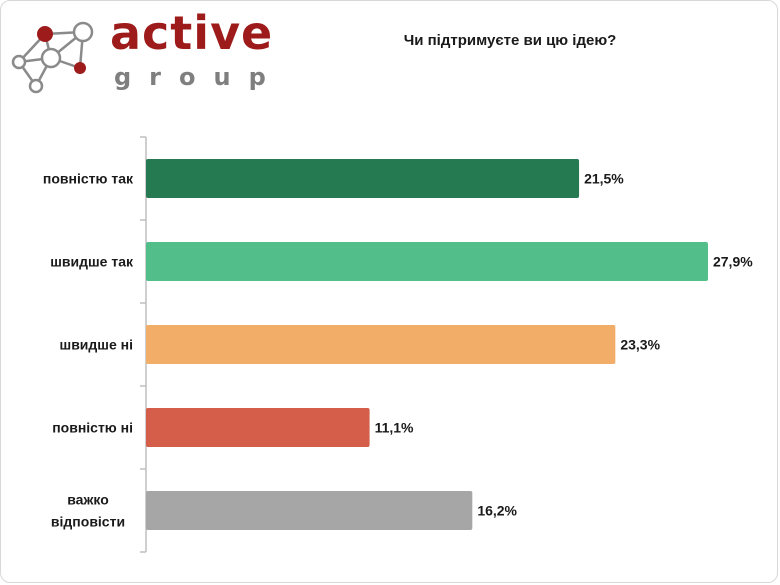 The height and width of the screenshot is (585, 780). What do you see at coordinates (92, 428) in the screenshot?
I see `category-label: повністю ні` at bounding box center [92, 428].